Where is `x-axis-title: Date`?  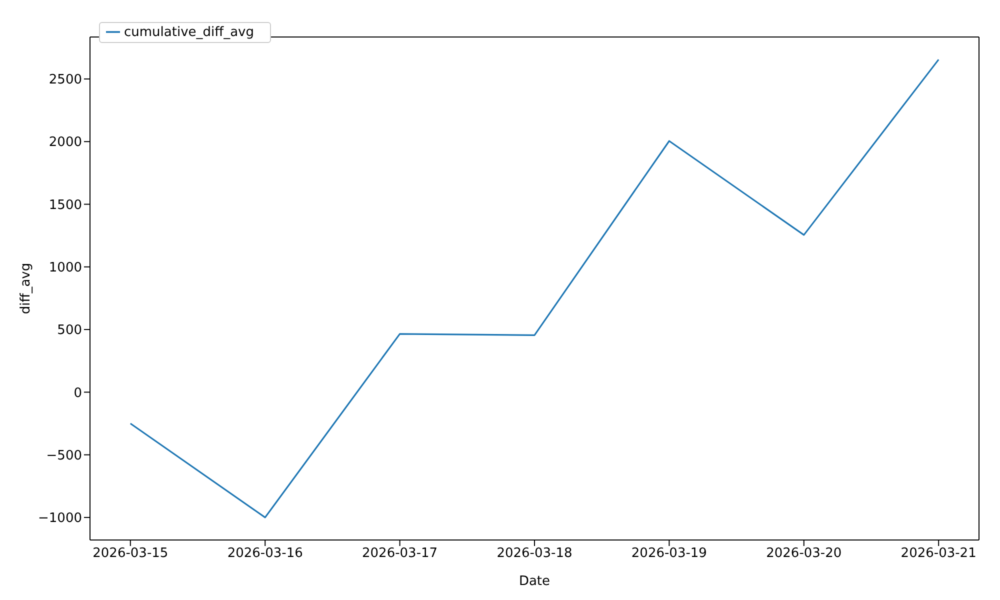 x-axis-title: Date is located at coordinates (534, 581).